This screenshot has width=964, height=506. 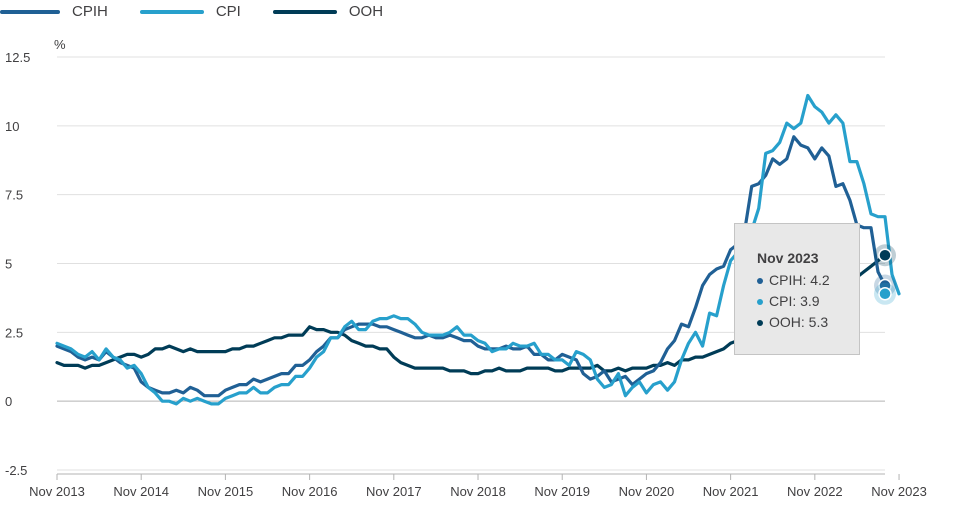 What do you see at coordinates (8, 401) in the screenshot?
I see `y-tick-label: 0` at bounding box center [8, 401].